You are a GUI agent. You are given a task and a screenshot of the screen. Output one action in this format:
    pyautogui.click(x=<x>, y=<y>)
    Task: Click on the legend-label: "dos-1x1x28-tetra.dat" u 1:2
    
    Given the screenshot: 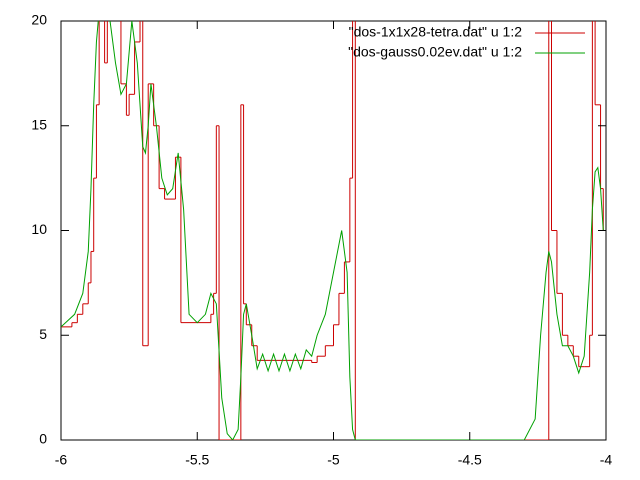 What is the action you would take?
    pyautogui.click(x=436, y=32)
    